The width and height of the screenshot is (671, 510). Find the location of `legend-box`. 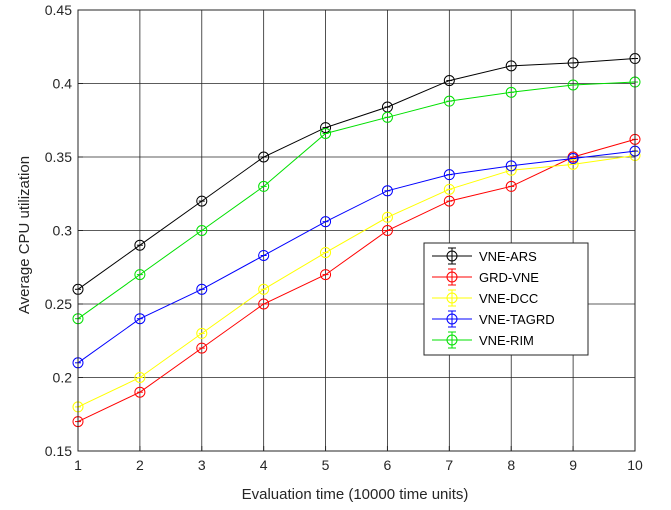

legend-box is located at coordinates (506, 299).